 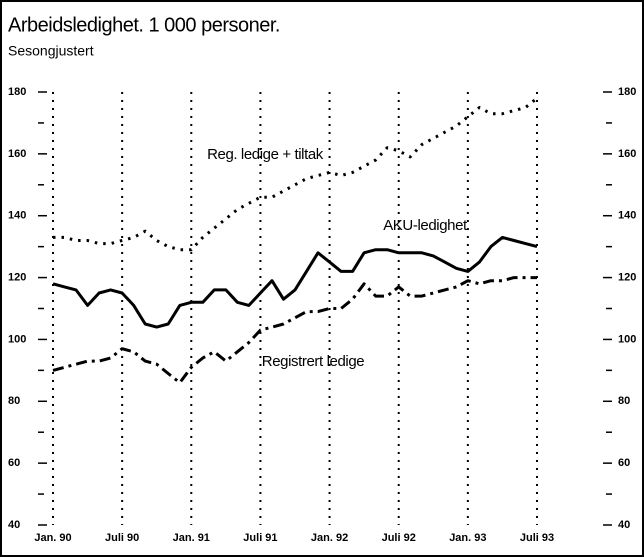 What do you see at coordinates (17, 92) in the screenshot?
I see `y-tick-label: 180` at bounding box center [17, 92].